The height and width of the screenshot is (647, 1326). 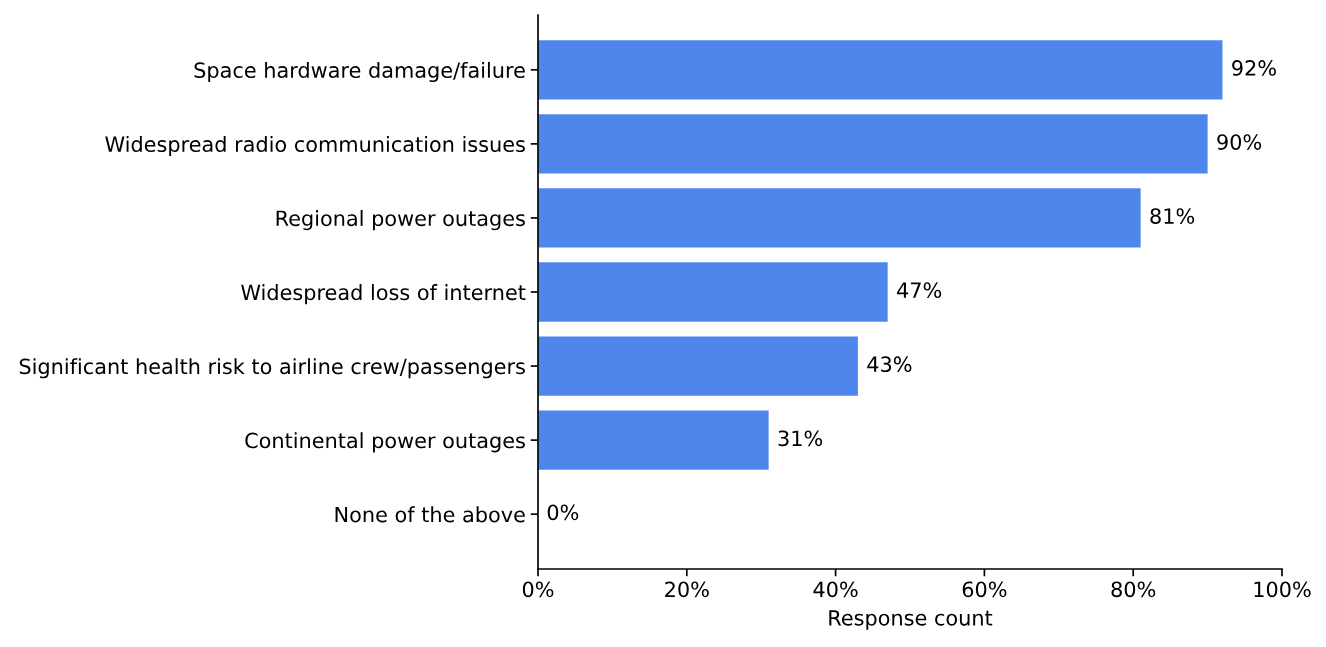 I want to click on data-label: 31%, so click(x=800, y=438).